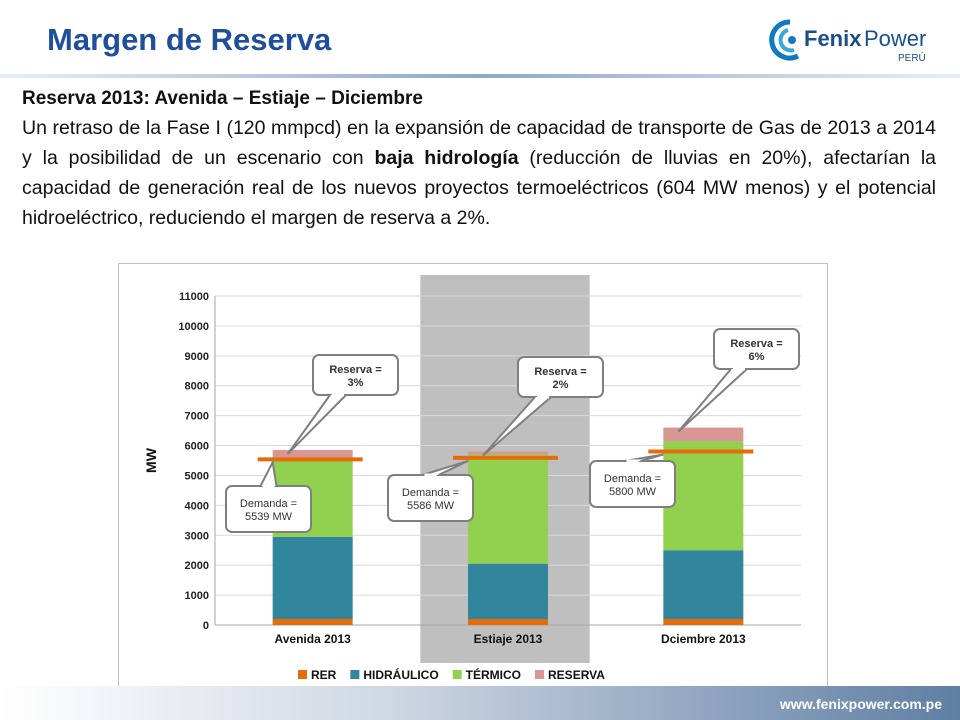 This screenshot has height=720, width=960. I want to click on y-tick-label: 9000, so click(197, 357).